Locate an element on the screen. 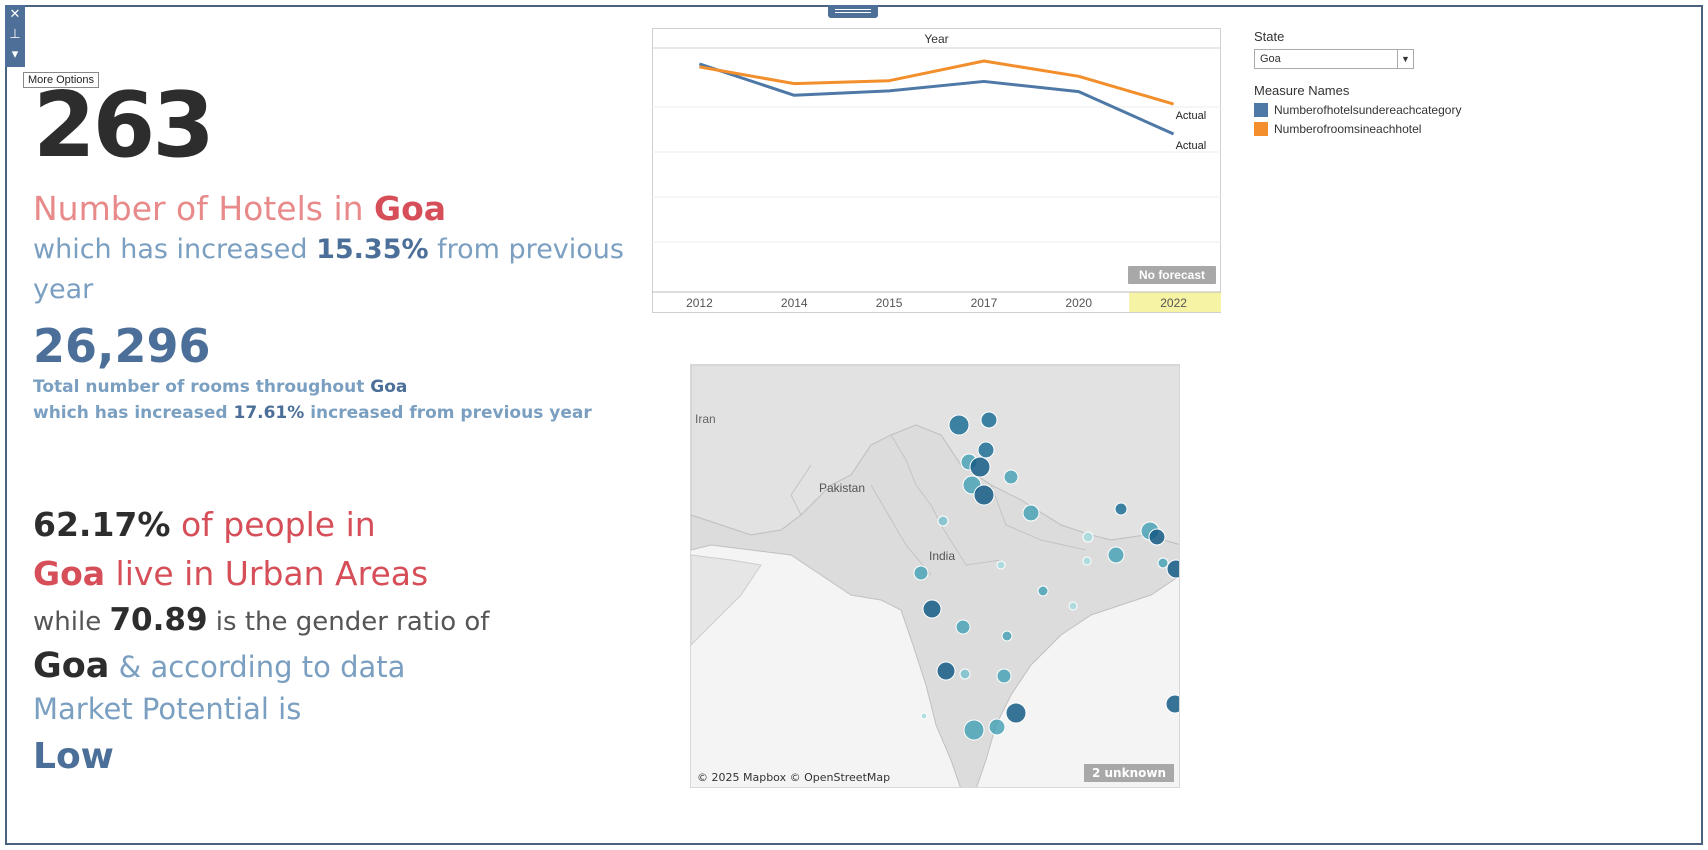 This screenshot has width=1708, height=850. rooms-inc-prefix: which has increased is located at coordinates (133, 413).